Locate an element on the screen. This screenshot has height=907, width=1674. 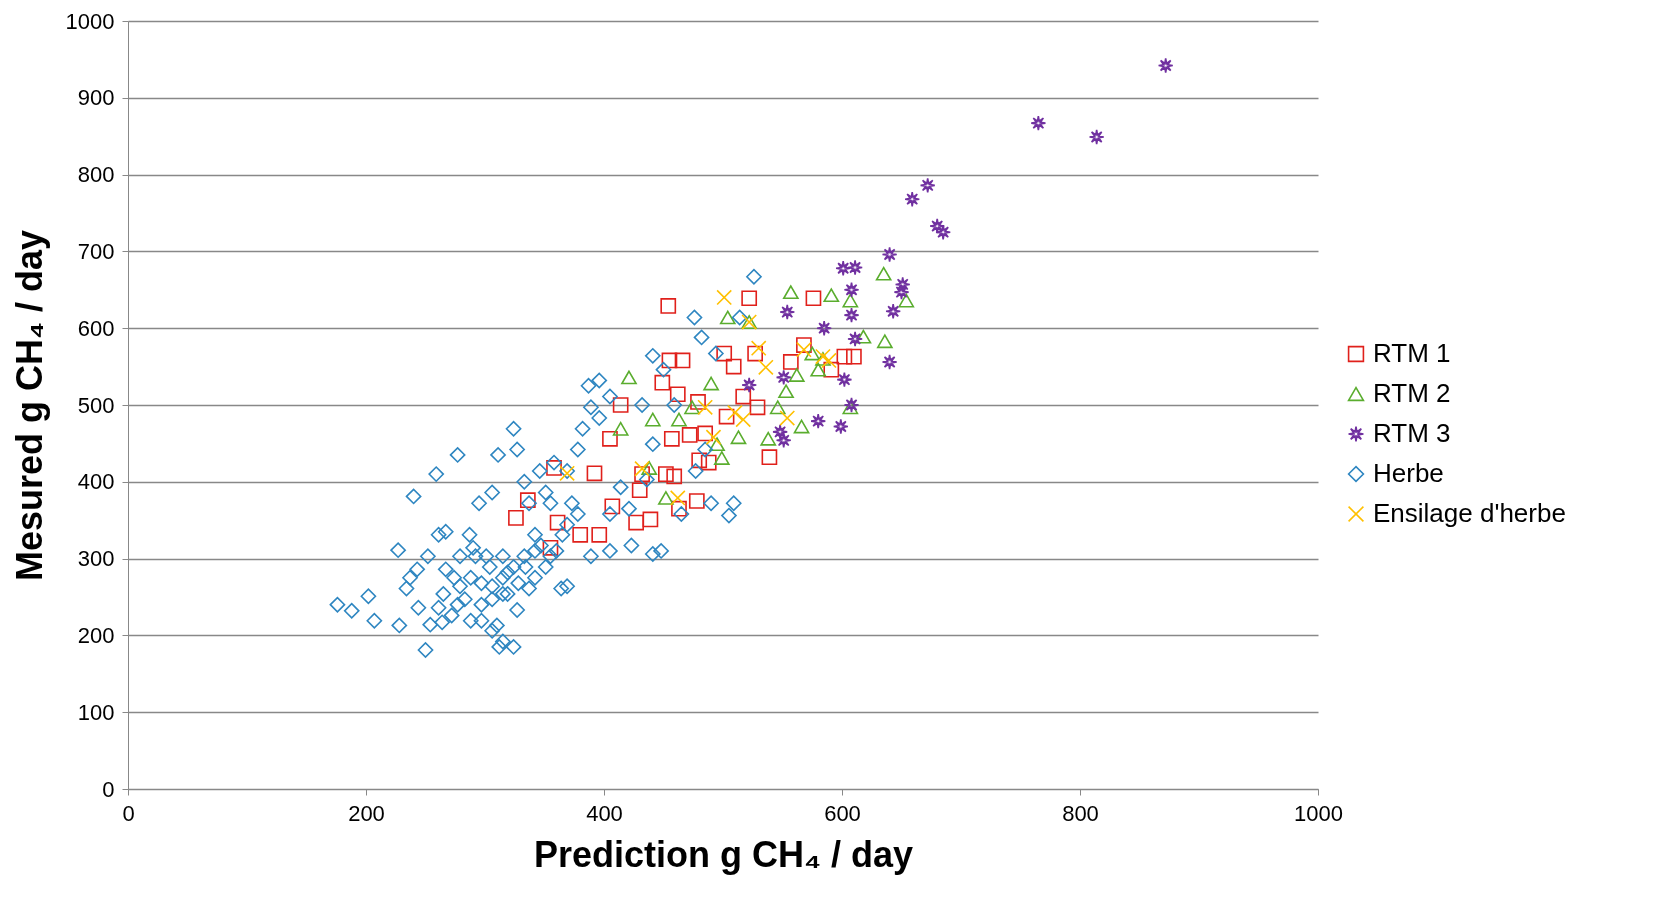
y-tick-label: 600 is located at coordinates (96, 328).